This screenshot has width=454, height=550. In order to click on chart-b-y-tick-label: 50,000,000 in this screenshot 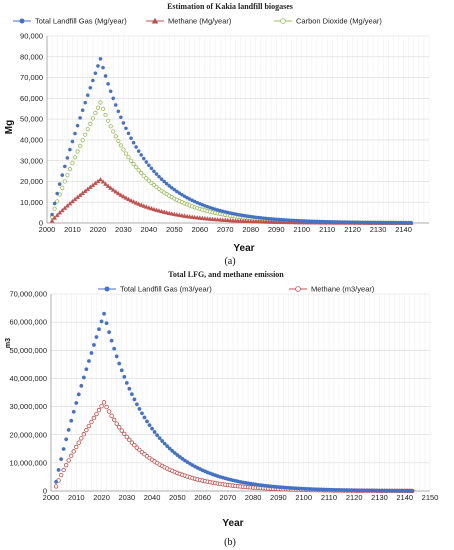, I will do `click(28, 350)`.